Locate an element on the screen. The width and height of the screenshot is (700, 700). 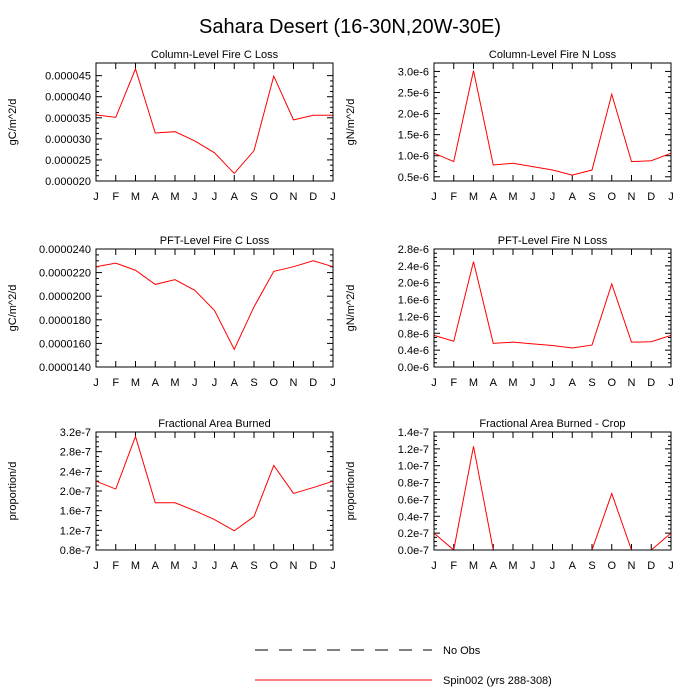
y-tick-label: 2.0e-6 is located at coordinates (413, 284).